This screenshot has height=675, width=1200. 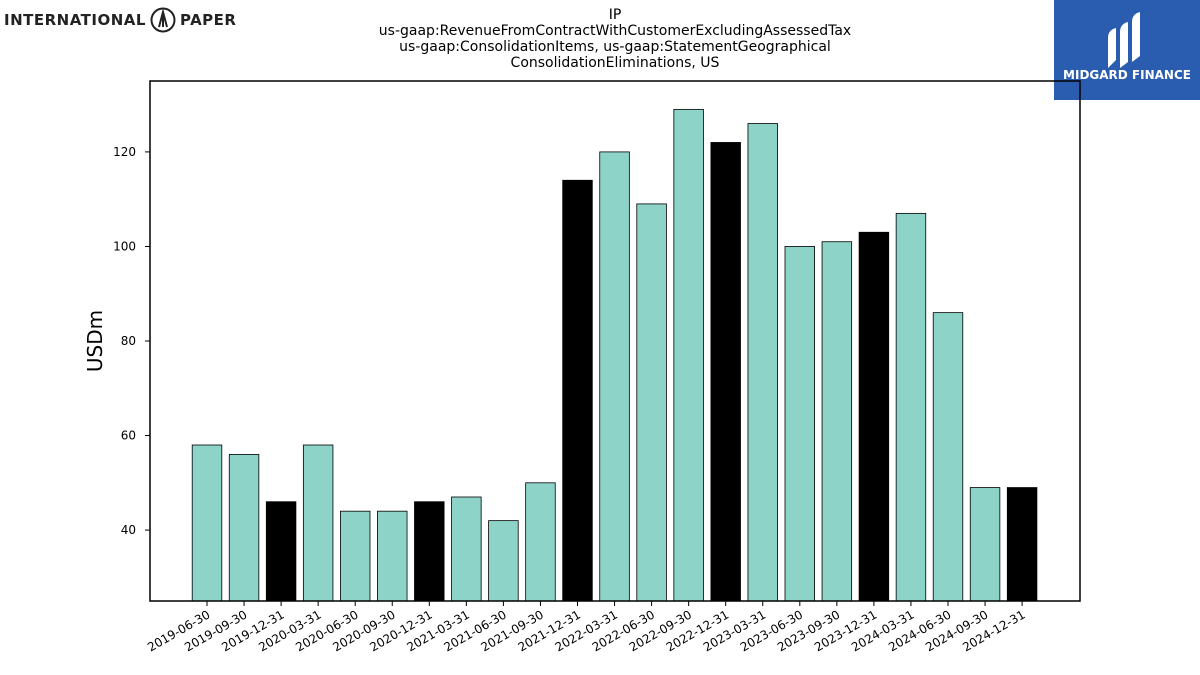 I want to click on international-paper-logo: INTERNATIONAL PAPER, so click(x=120, y=20).